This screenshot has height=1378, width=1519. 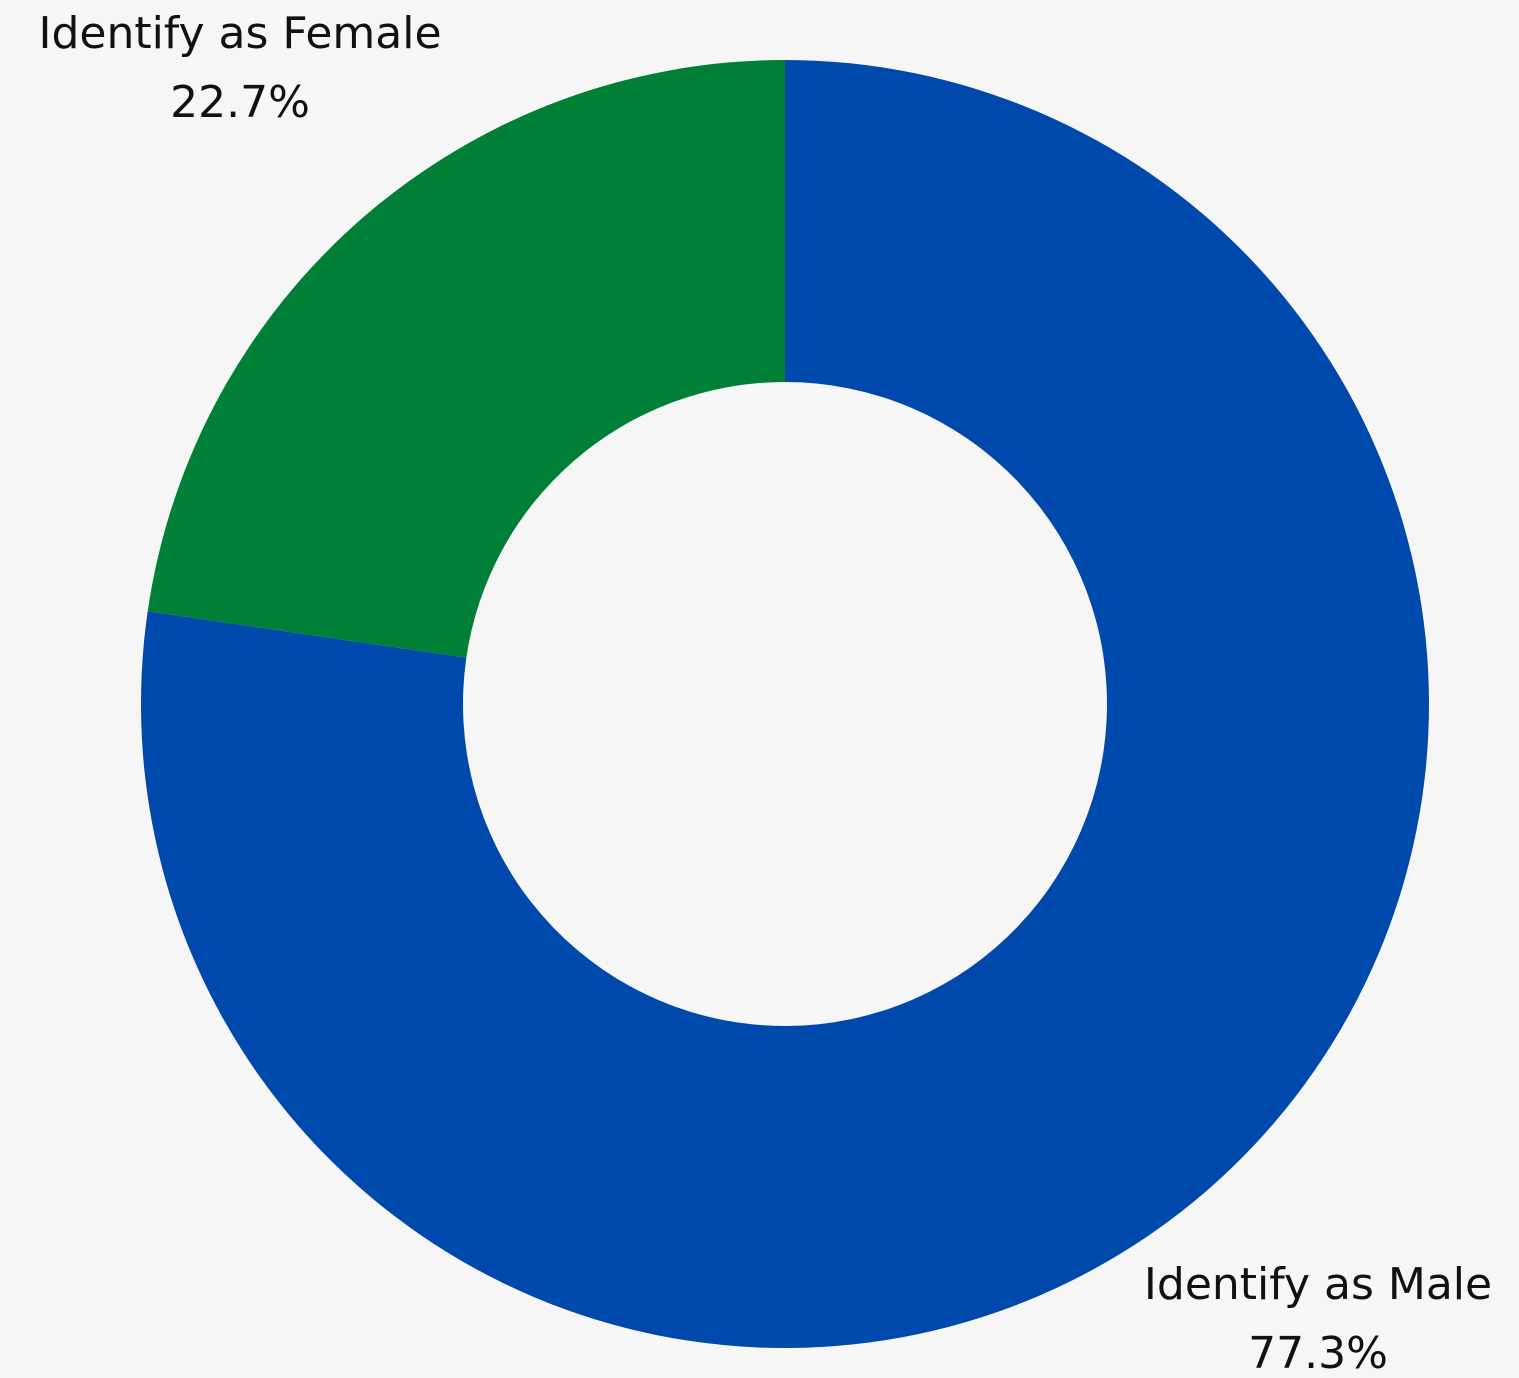 I want to click on slice-label-male-value: 77.3%, so click(x=1318, y=1353).